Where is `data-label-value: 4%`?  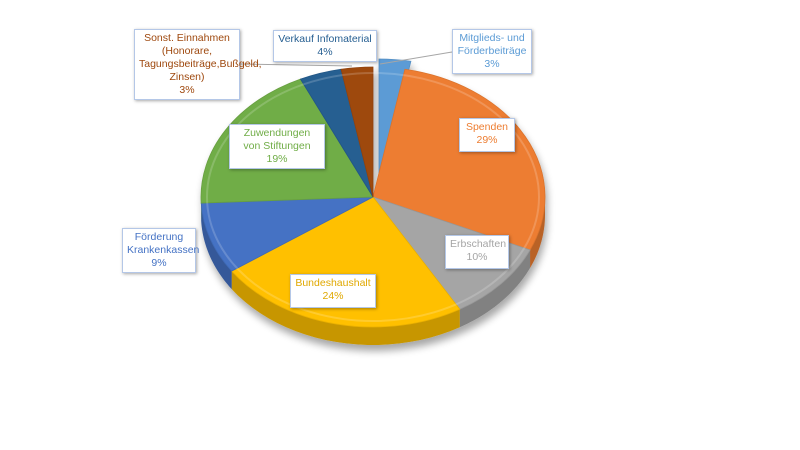
data-label-value: 4% is located at coordinates (325, 52).